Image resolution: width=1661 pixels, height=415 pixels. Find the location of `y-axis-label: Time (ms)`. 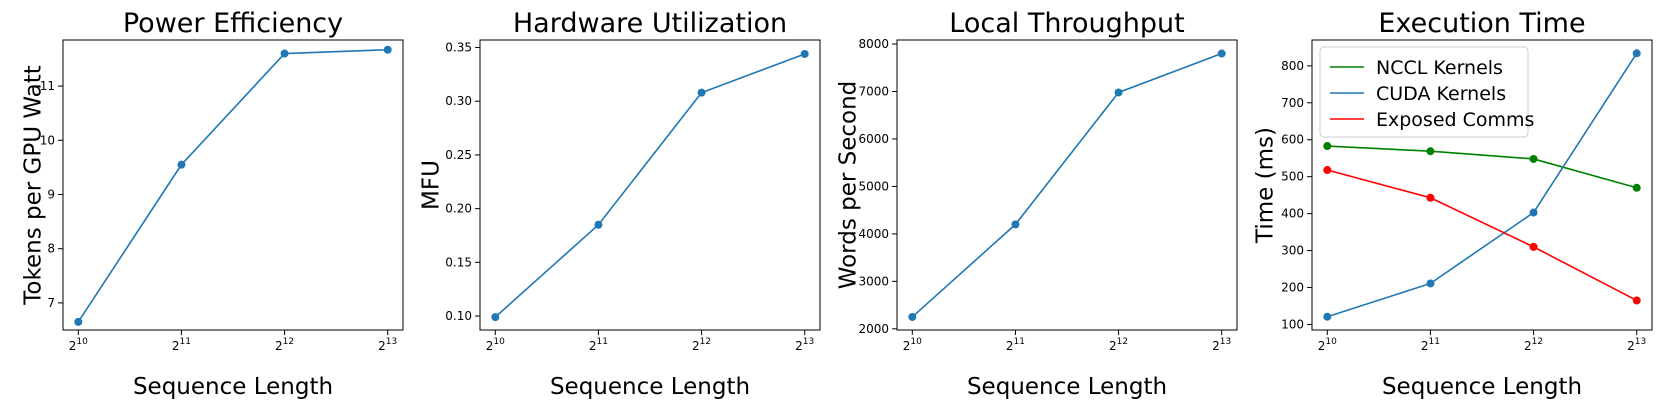

y-axis-label: Time (ms) is located at coordinates (1266, 185).